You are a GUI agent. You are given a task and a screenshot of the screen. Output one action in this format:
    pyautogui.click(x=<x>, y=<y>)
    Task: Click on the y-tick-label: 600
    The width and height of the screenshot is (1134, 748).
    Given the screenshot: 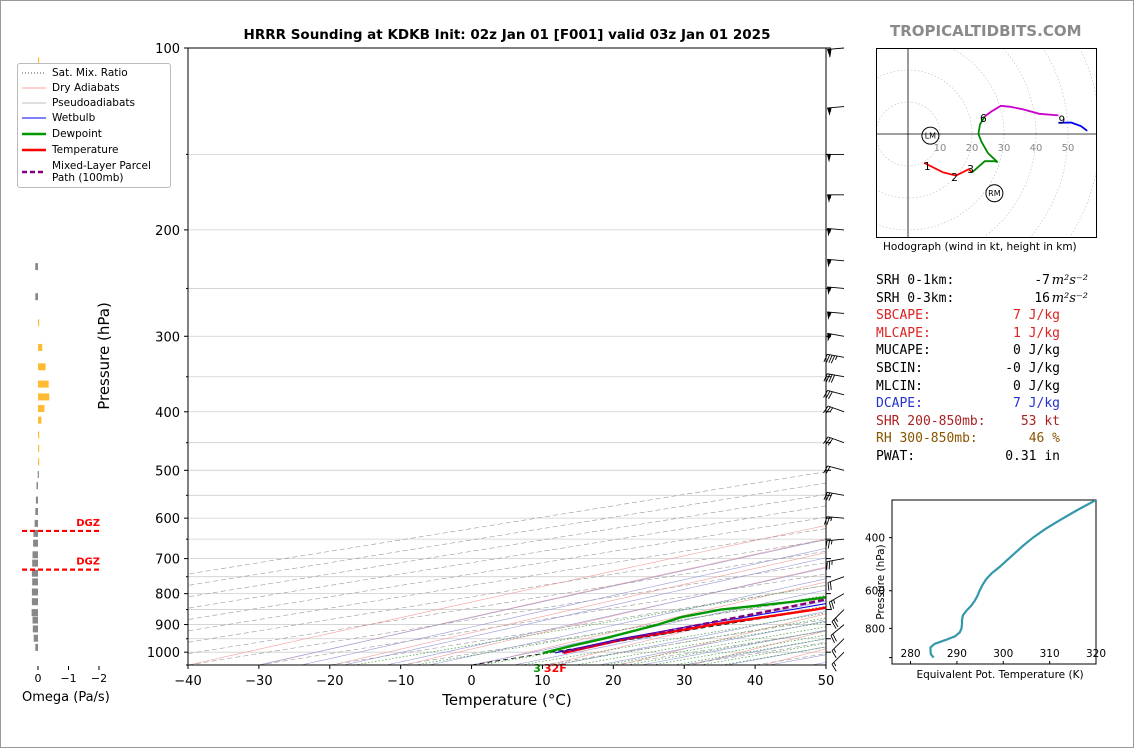 What is the action you would take?
    pyautogui.click(x=167, y=519)
    